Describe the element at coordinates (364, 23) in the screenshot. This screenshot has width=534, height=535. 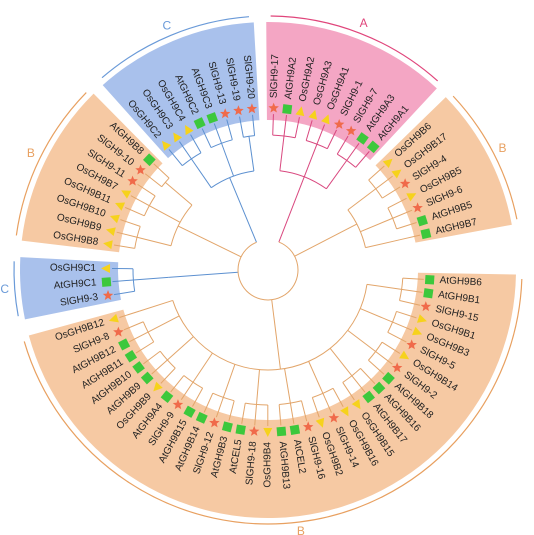
I see `clade-label: A` at that location.